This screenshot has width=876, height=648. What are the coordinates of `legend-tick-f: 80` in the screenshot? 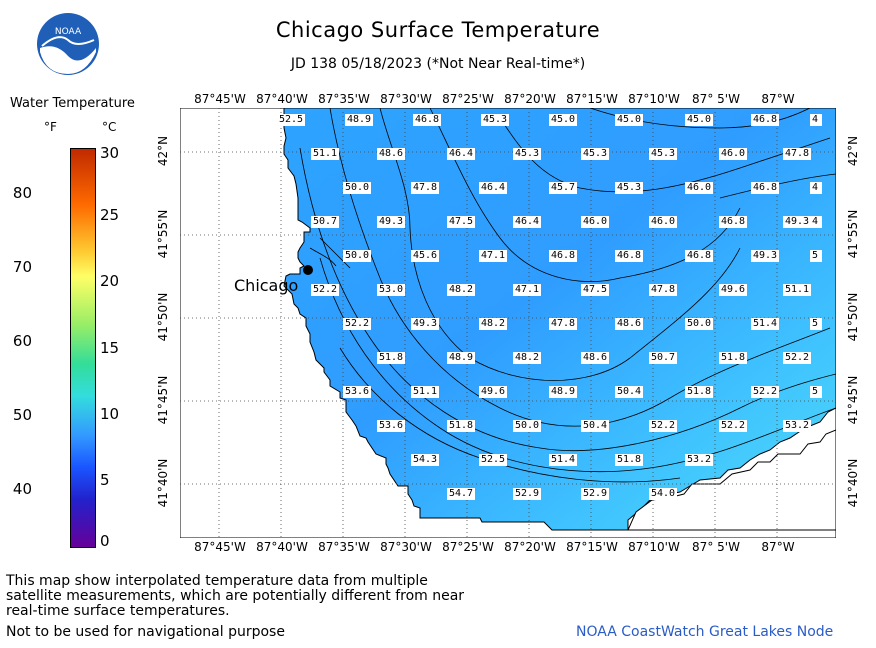 It's located at (22, 193).